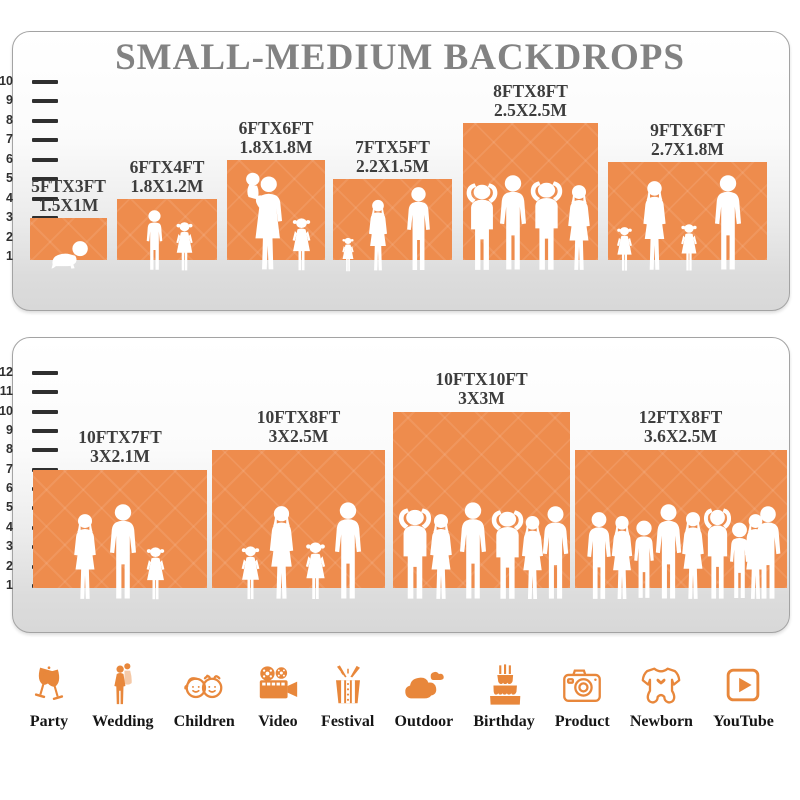 This screenshot has height=800, width=800. Describe the element at coordinates (504, 721) in the screenshot. I see `category-label: Birthday` at that location.